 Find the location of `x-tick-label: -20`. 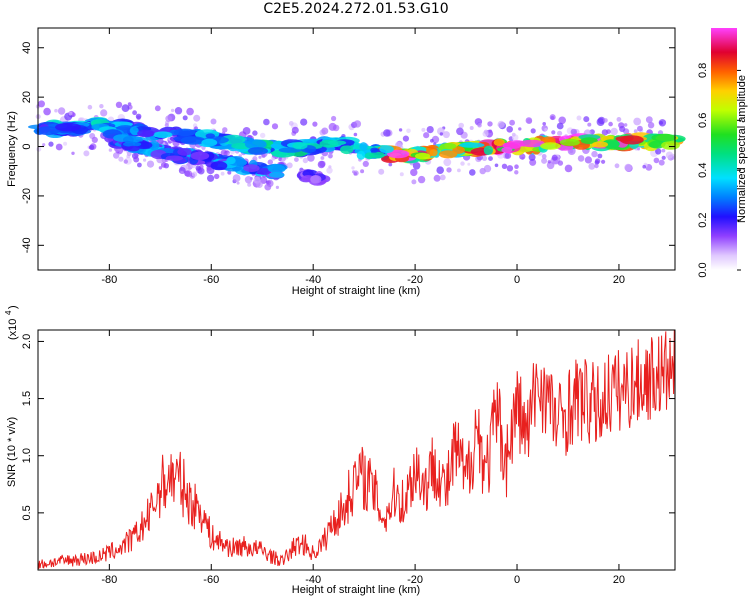

x-tick-label: -20 is located at coordinates (415, 280).